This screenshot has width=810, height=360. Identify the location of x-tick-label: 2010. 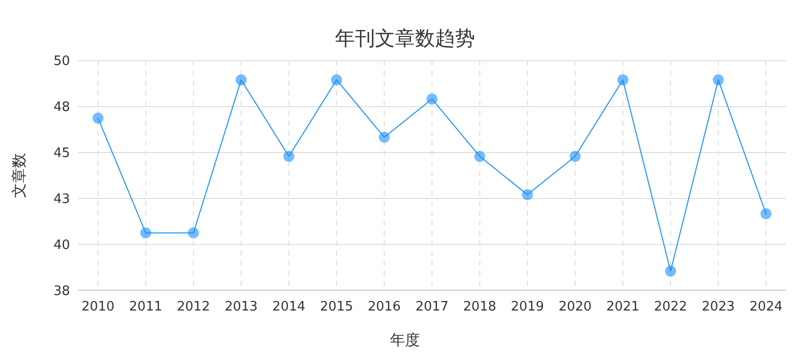
(98, 306).